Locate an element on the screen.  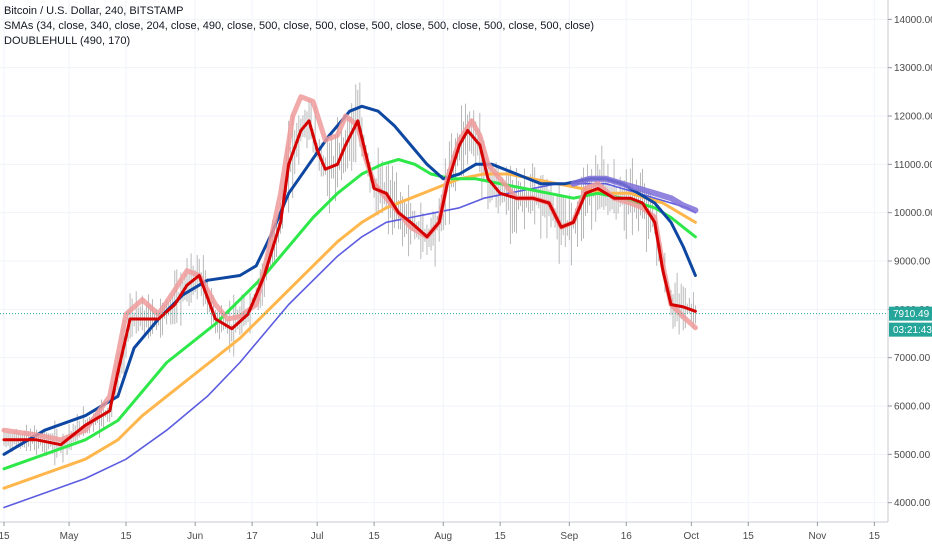
x-tick-label: Sep is located at coordinates (569, 536).